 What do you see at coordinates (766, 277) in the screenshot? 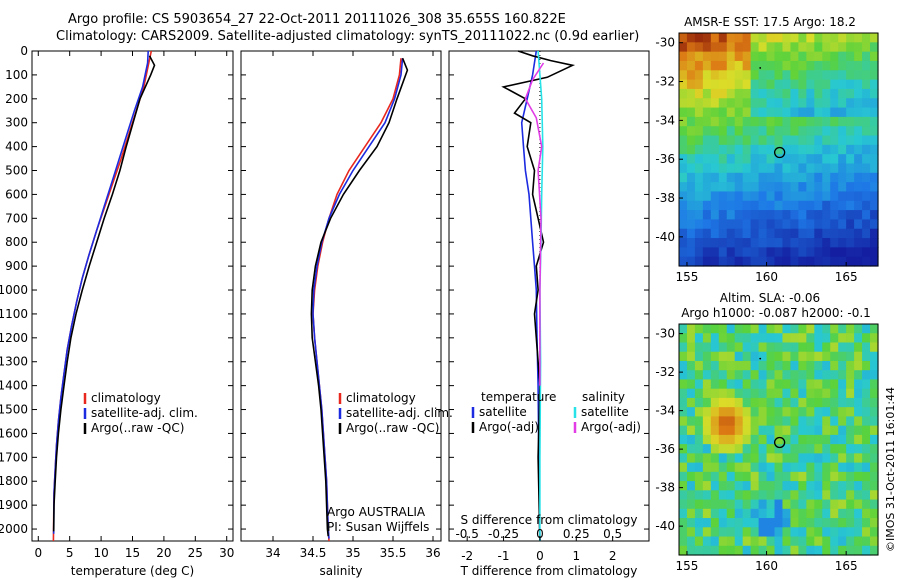
I see `sst_map-xtick-label: 160` at bounding box center [766, 277].